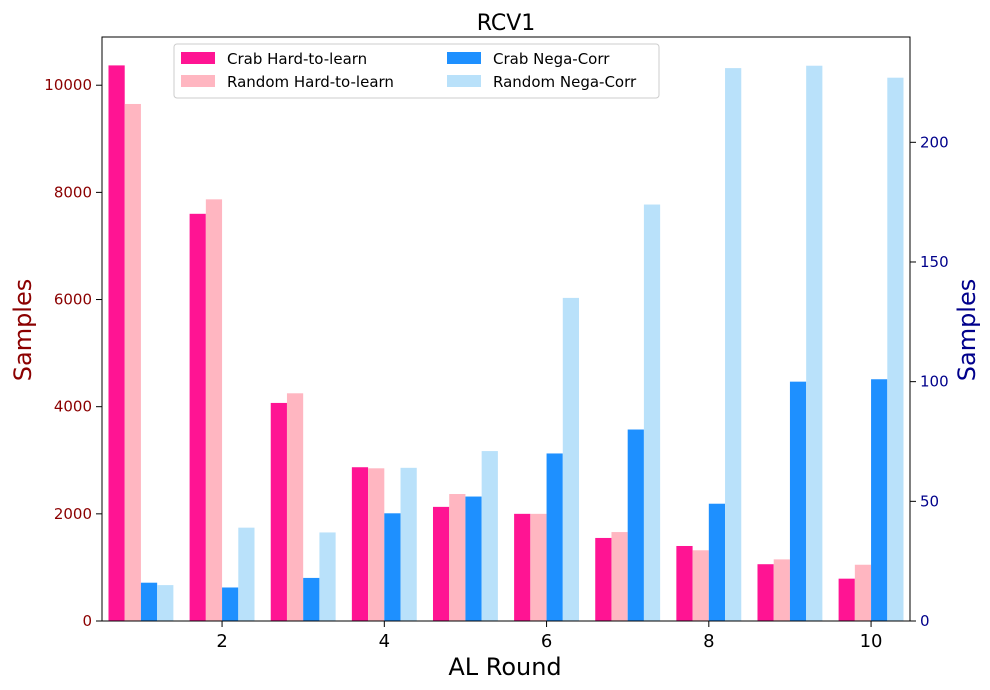 This screenshot has width=990, height=690. Describe the element at coordinates (929, 501) in the screenshot. I see `y-right-tick-label: 50` at that location.